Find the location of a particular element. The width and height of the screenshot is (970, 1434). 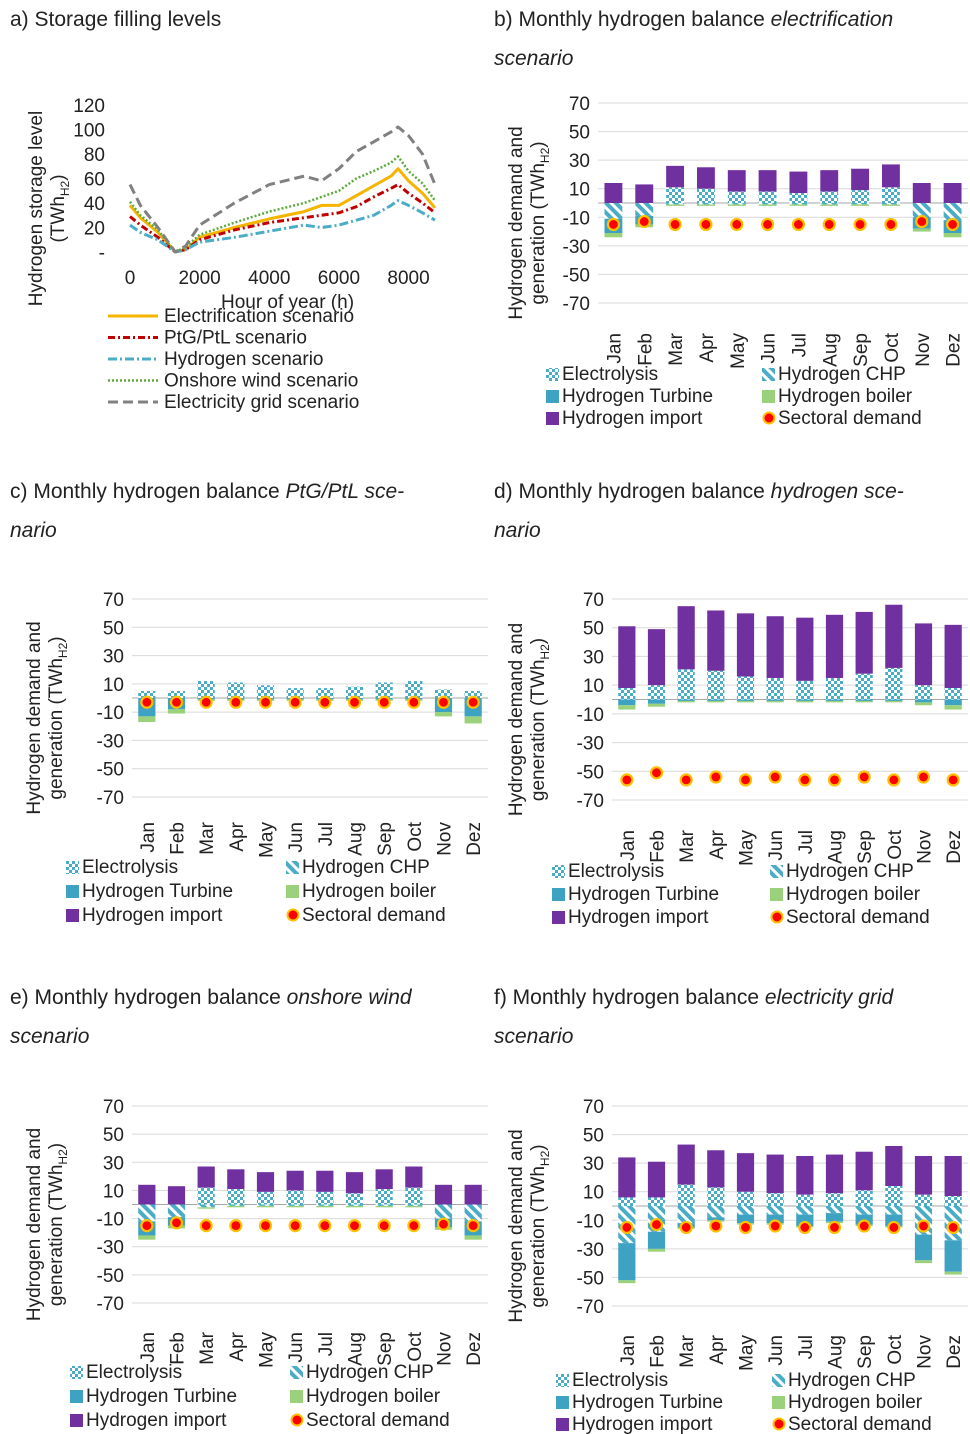

x-tick-label: Mar is located at coordinates (207, 1347).